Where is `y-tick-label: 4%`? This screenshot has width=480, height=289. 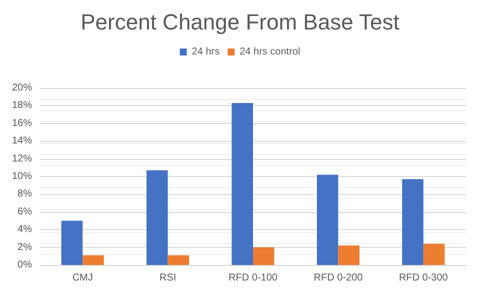
y-tick-label: 4% is located at coordinates (25, 230).